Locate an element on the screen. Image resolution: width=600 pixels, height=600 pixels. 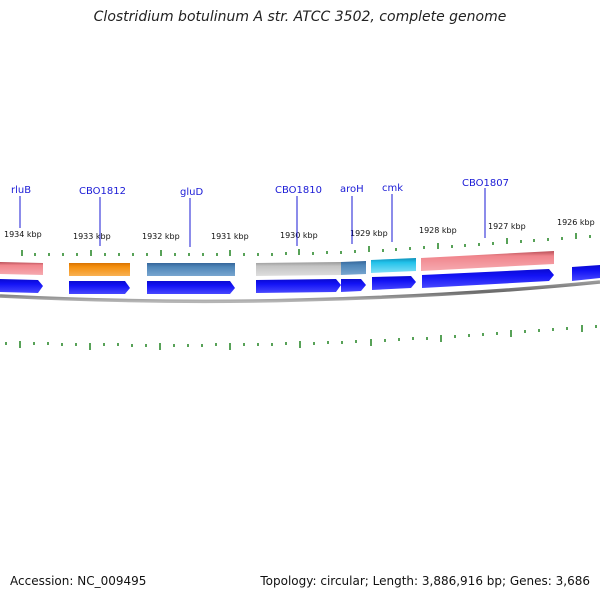
gene-label-cbo1810: CBO1810 is located at coordinates (298, 190).